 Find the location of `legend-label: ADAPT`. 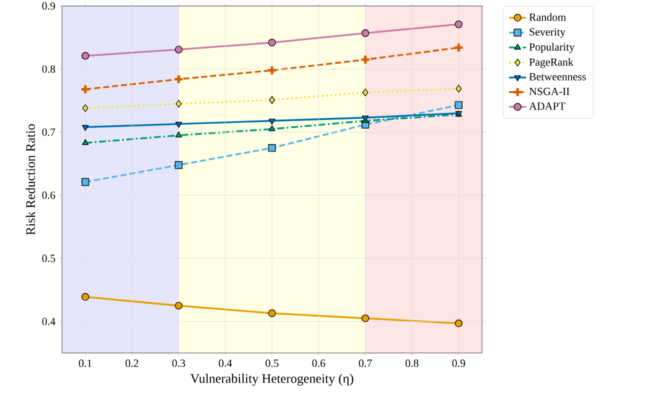

legend-label: ADAPT is located at coordinates (547, 106).